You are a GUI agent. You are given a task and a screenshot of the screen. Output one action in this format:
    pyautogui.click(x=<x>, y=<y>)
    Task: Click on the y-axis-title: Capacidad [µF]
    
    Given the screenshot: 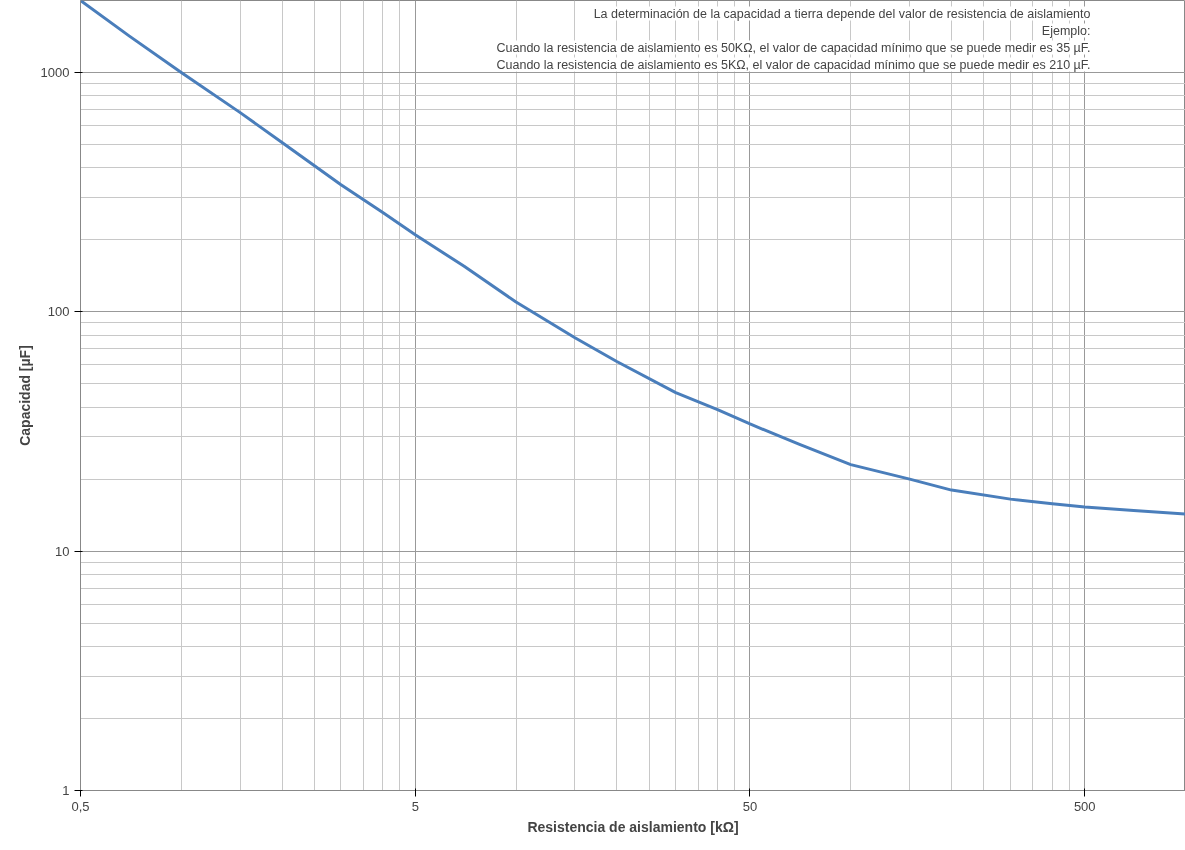 What is the action you would take?
    pyautogui.click(x=24, y=395)
    